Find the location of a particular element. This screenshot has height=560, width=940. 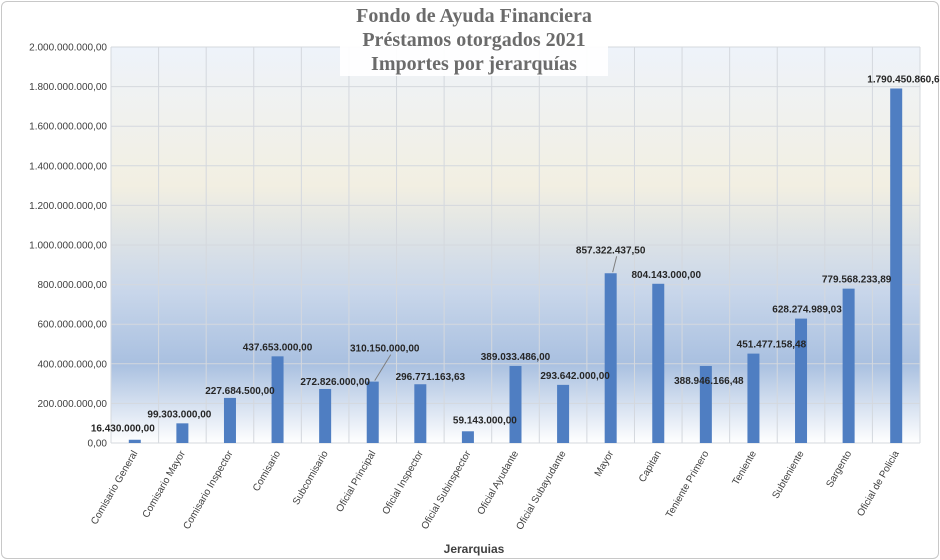

y-tick-label: 600.000.000,00 is located at coordinates (72, 325).